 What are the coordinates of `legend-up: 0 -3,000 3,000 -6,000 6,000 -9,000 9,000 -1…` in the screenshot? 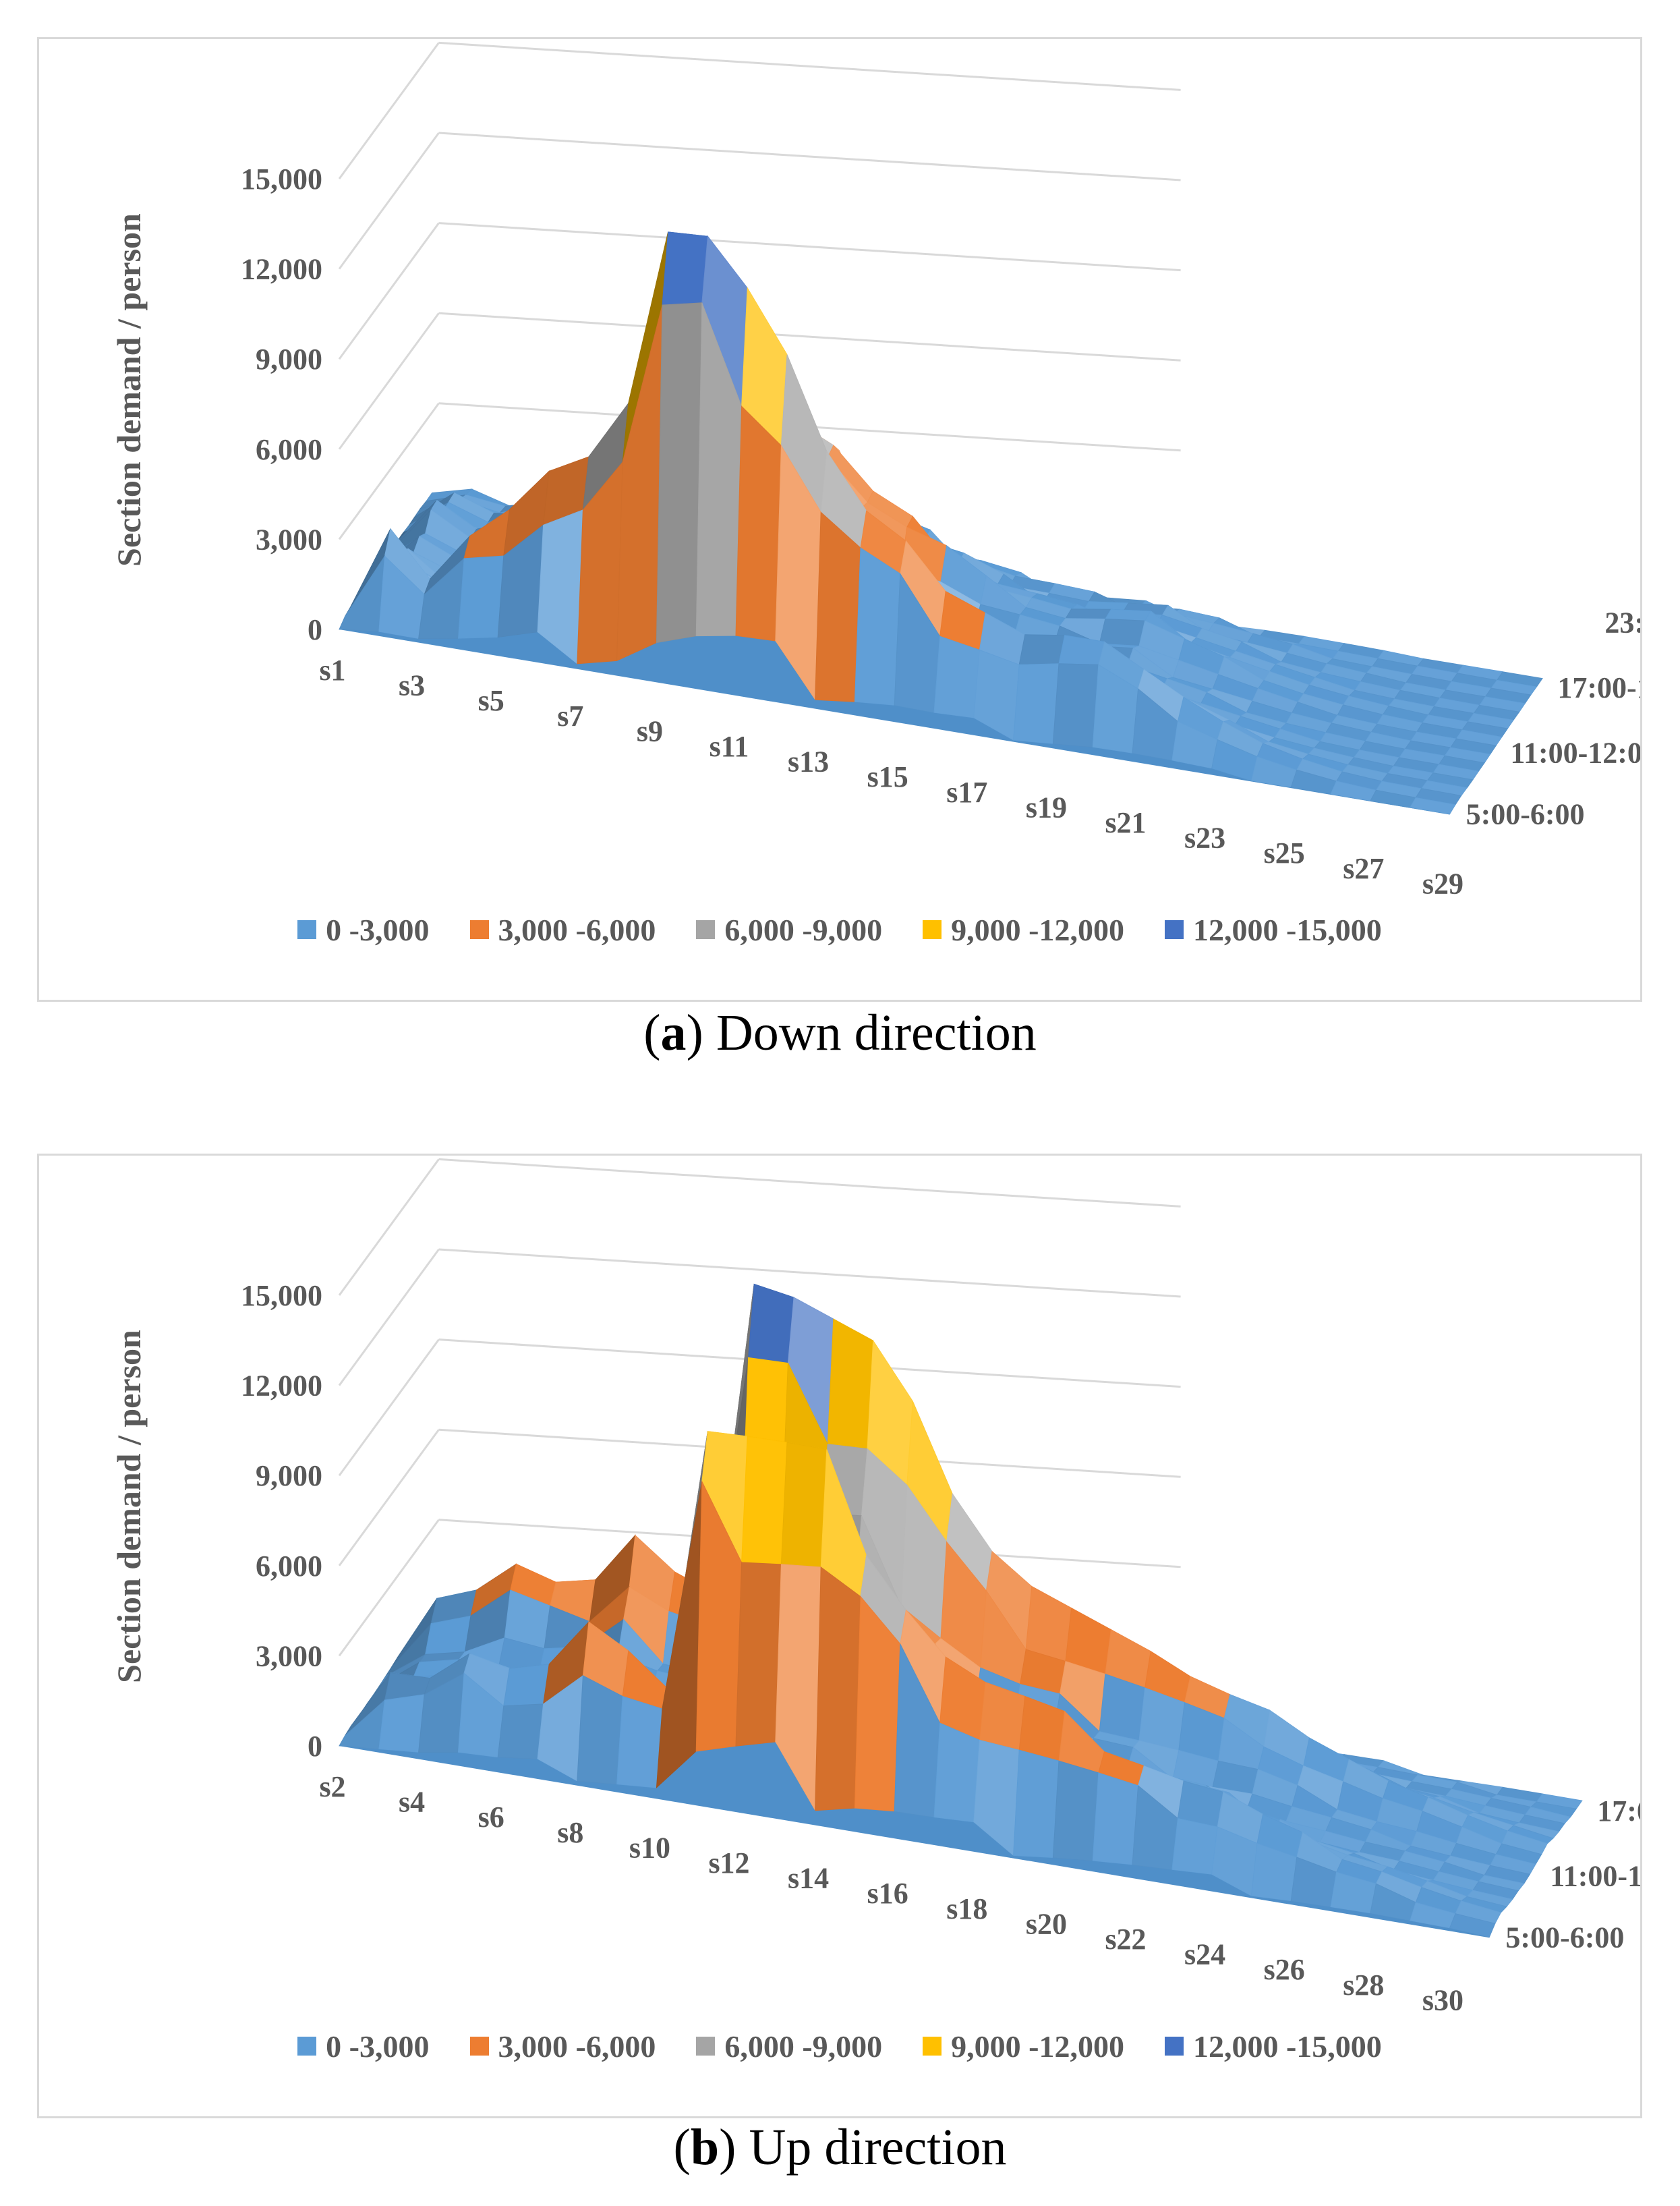 It's located at (840, 2046).